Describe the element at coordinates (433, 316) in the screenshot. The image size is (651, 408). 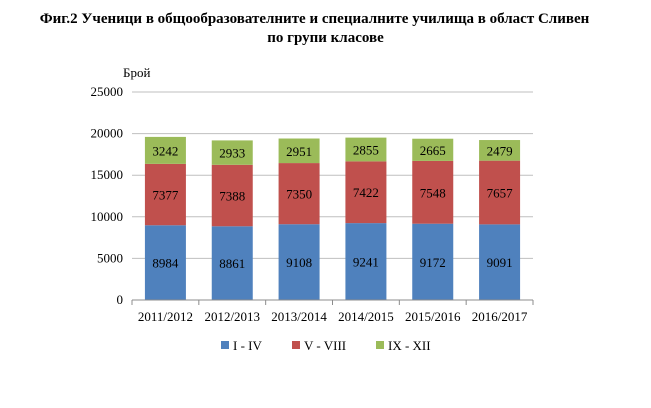
I see `x-tick-label: 2015/2016` at that location.